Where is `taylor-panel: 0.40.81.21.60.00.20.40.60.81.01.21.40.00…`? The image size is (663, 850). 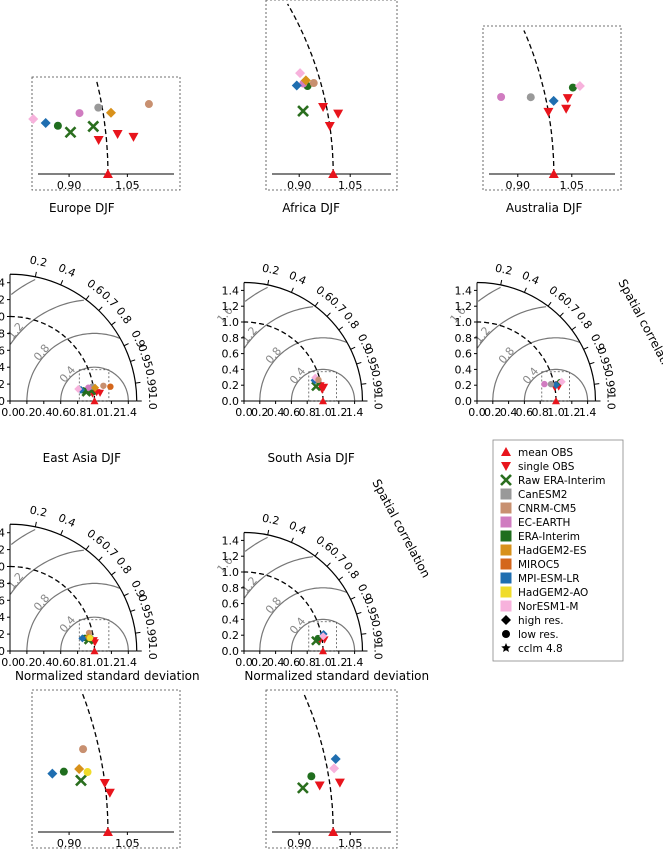
taylor-panel: 0.40.81.21.60.00.20.40.60.81.01.21.40.00… is located at coordinates (306, 209).